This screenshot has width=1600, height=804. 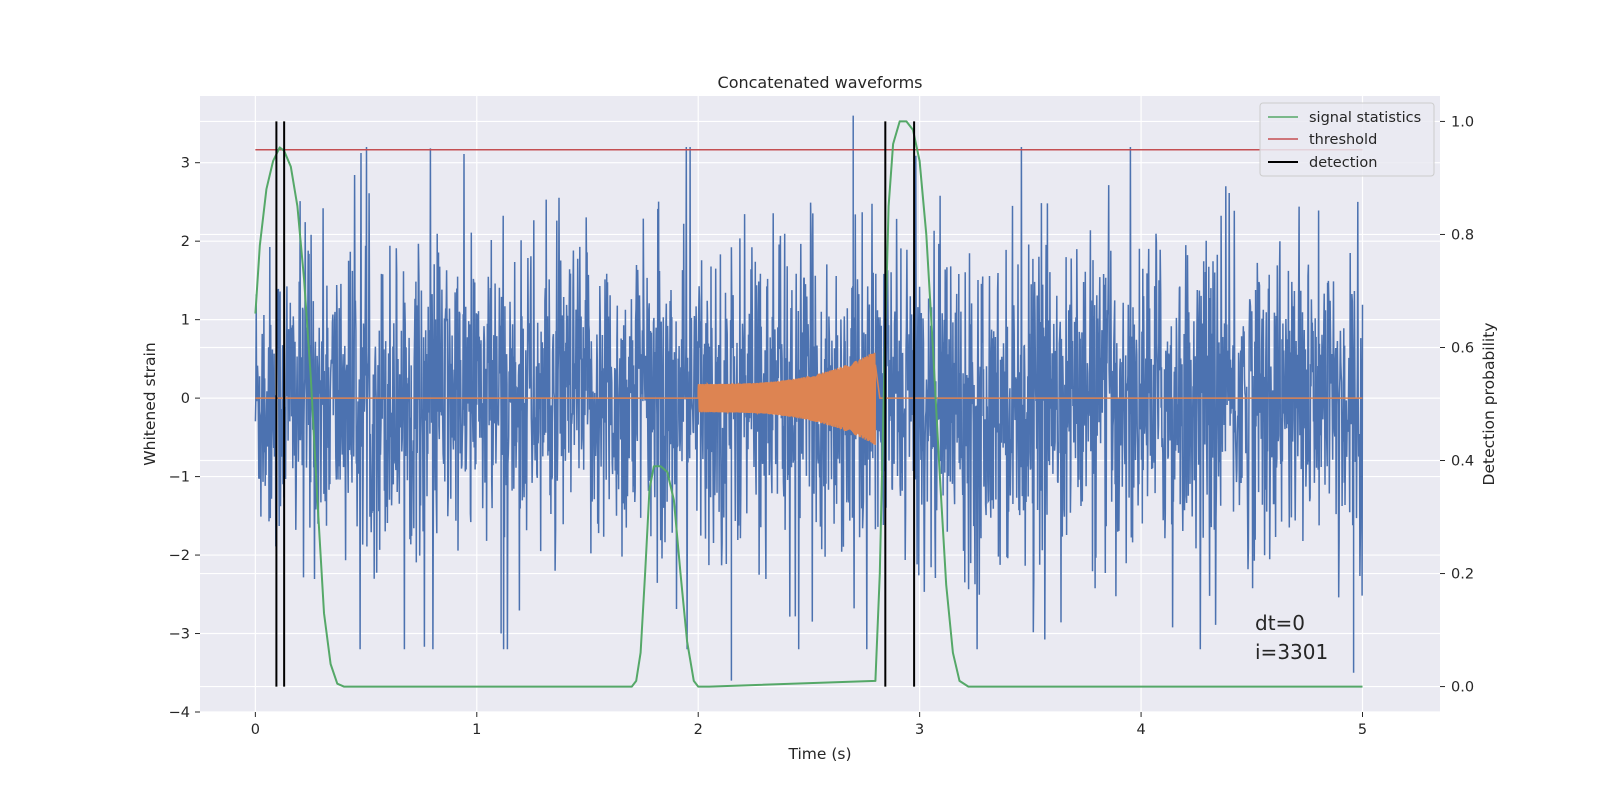 What do you see at coordinates (1291, 652) in the screenshot?
I see `annotation-index: i=3301` at bounding box center [1291, 652].